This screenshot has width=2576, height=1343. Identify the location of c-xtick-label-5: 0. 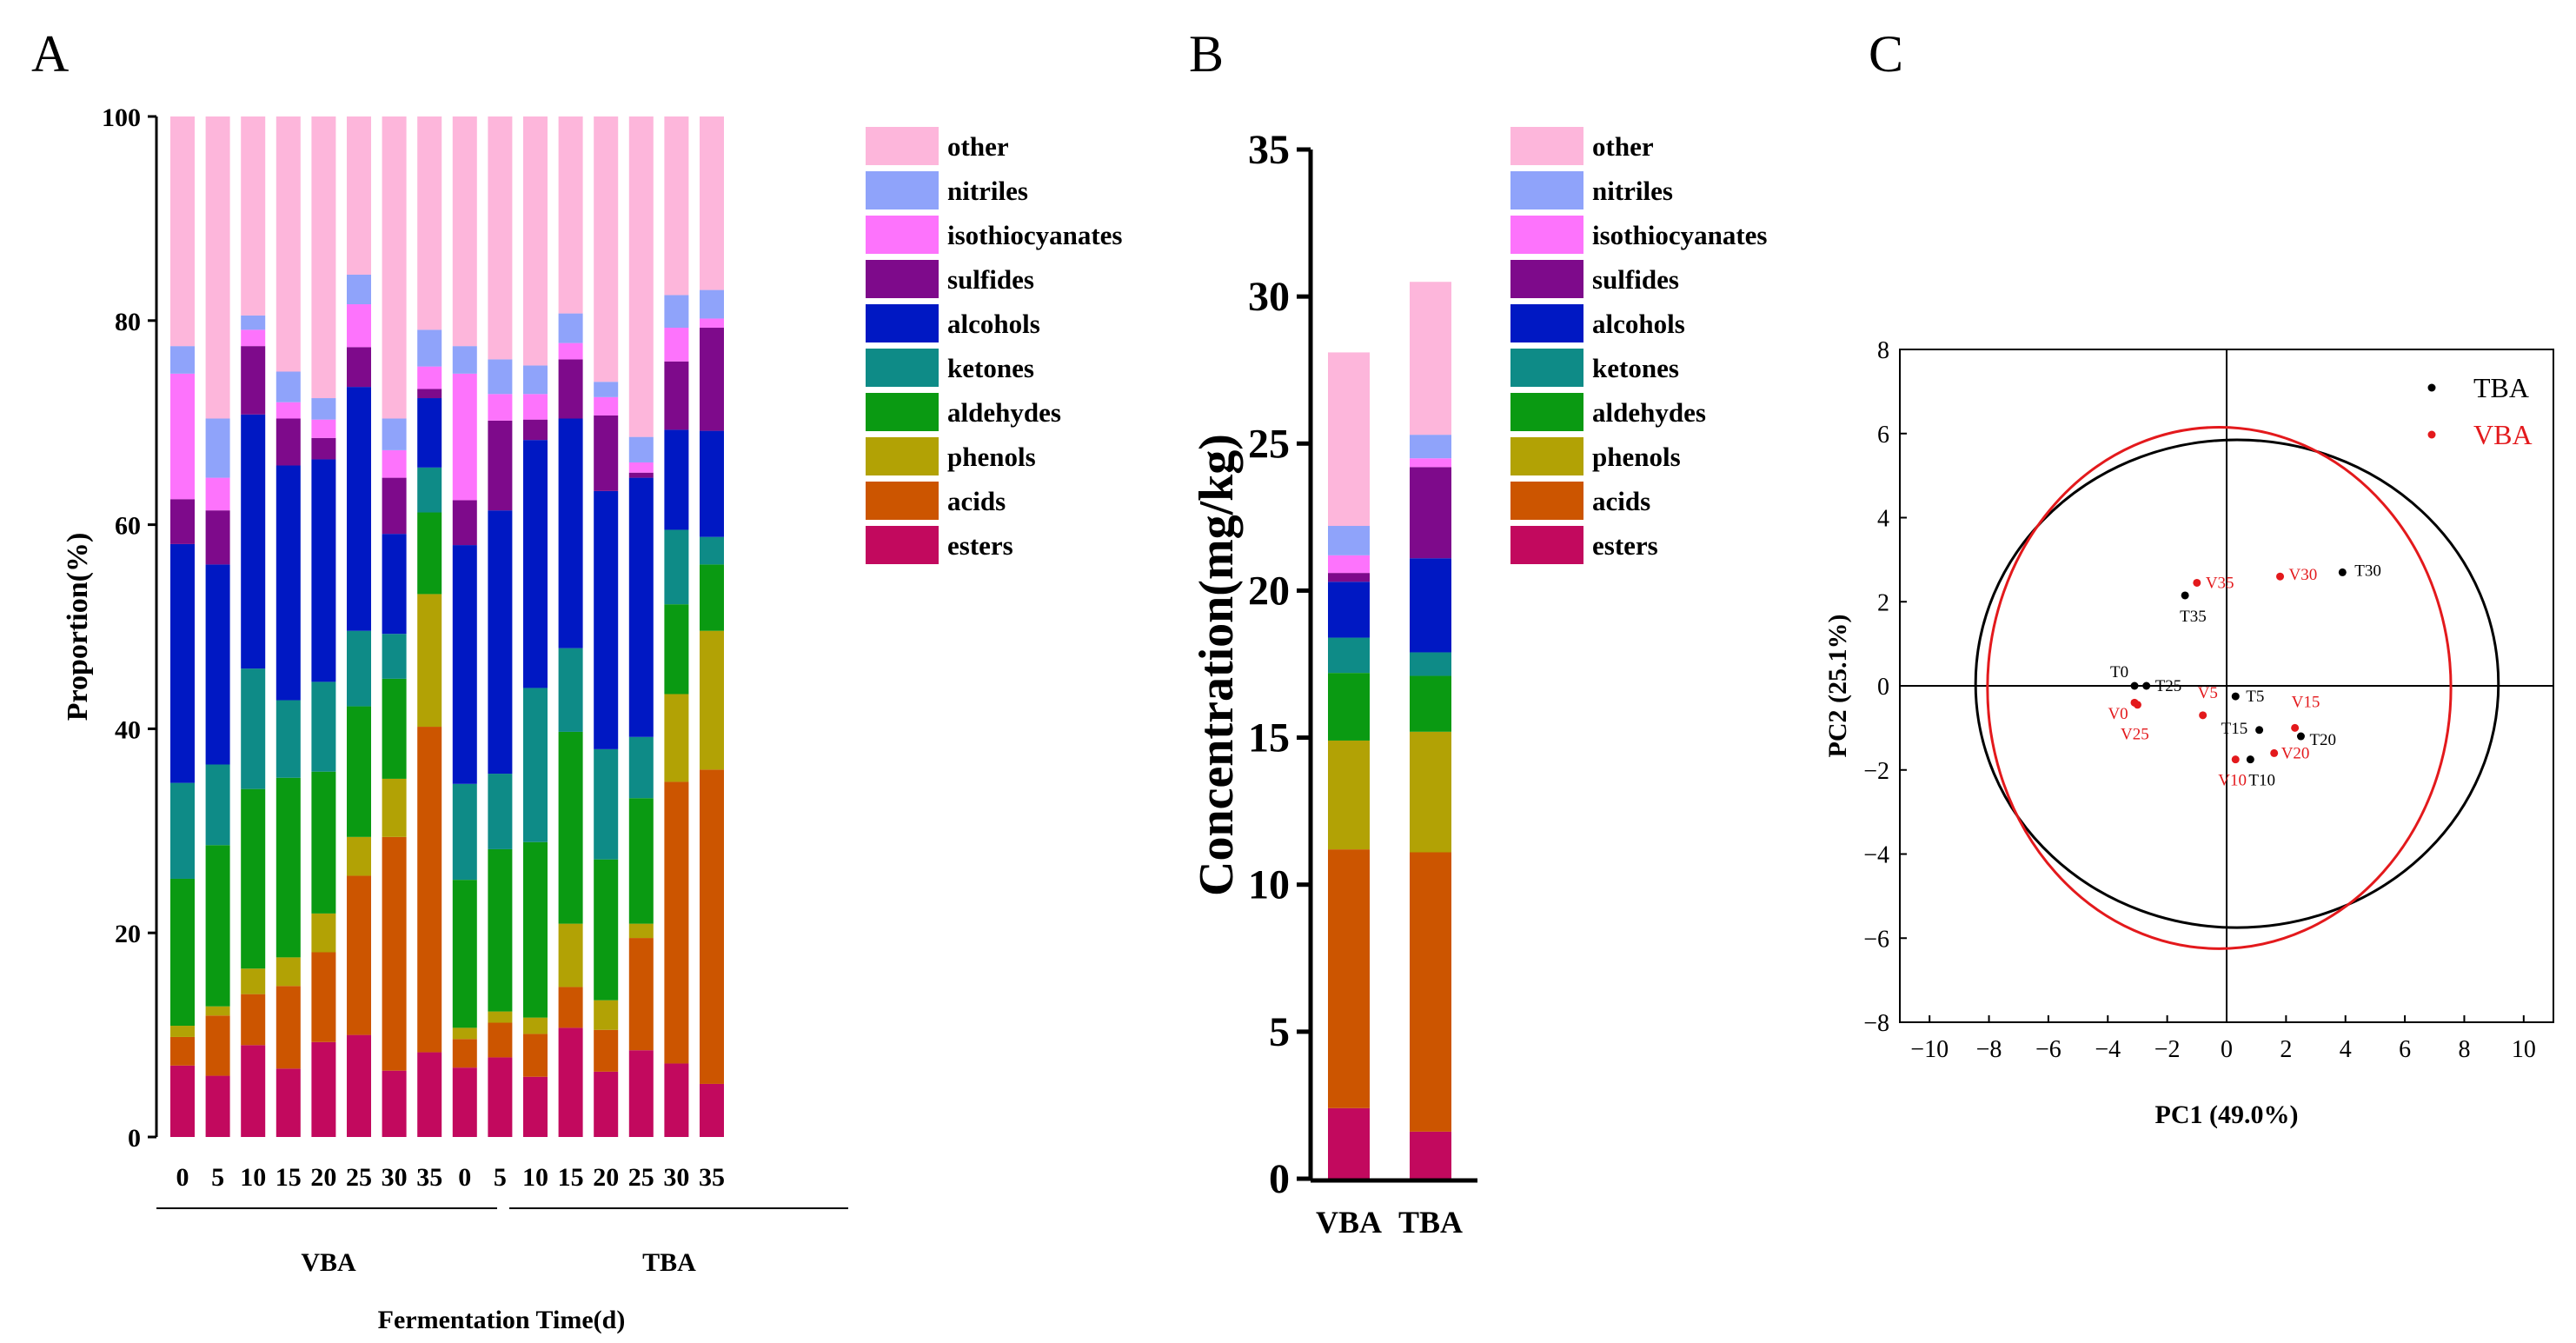
(2227, 1050).